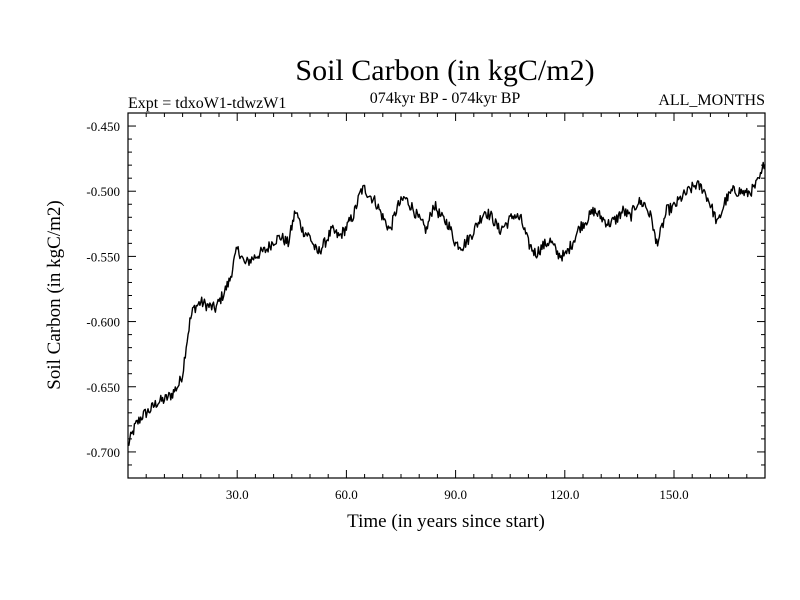  What do you see at coordinates (237, 494) in the screenshot?
I see `x-tick-label: 30.0` at bounding box center [237, 494].